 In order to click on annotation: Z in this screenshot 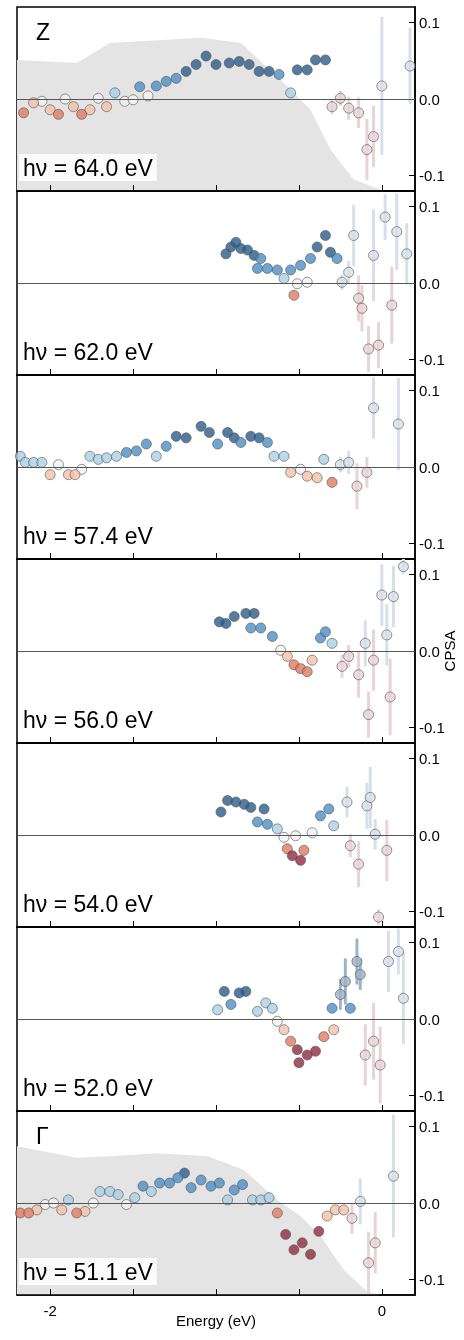, I will do `click(43, 31)`.